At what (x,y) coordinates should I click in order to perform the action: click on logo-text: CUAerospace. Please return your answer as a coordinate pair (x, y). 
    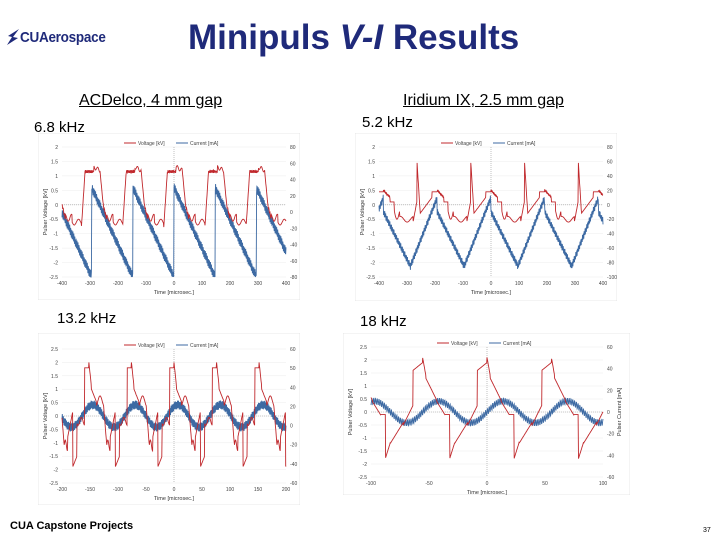
    Looking at the image, I should click on (63, 37).